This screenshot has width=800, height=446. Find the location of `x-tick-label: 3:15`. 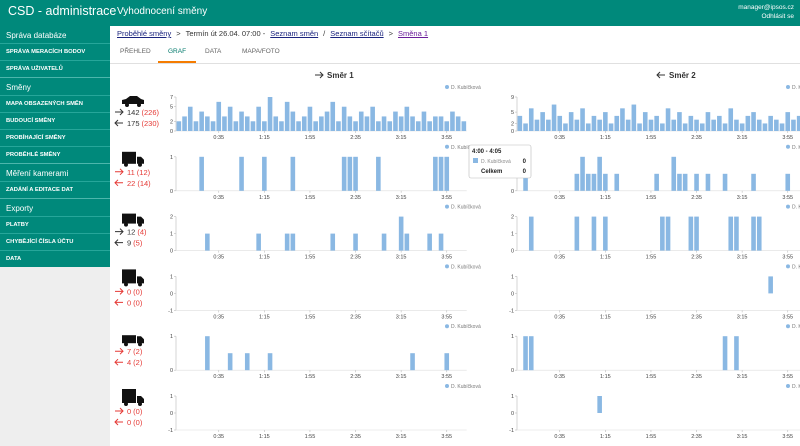

x-tick-label: 3:15 is located at coordinates (401, 437).